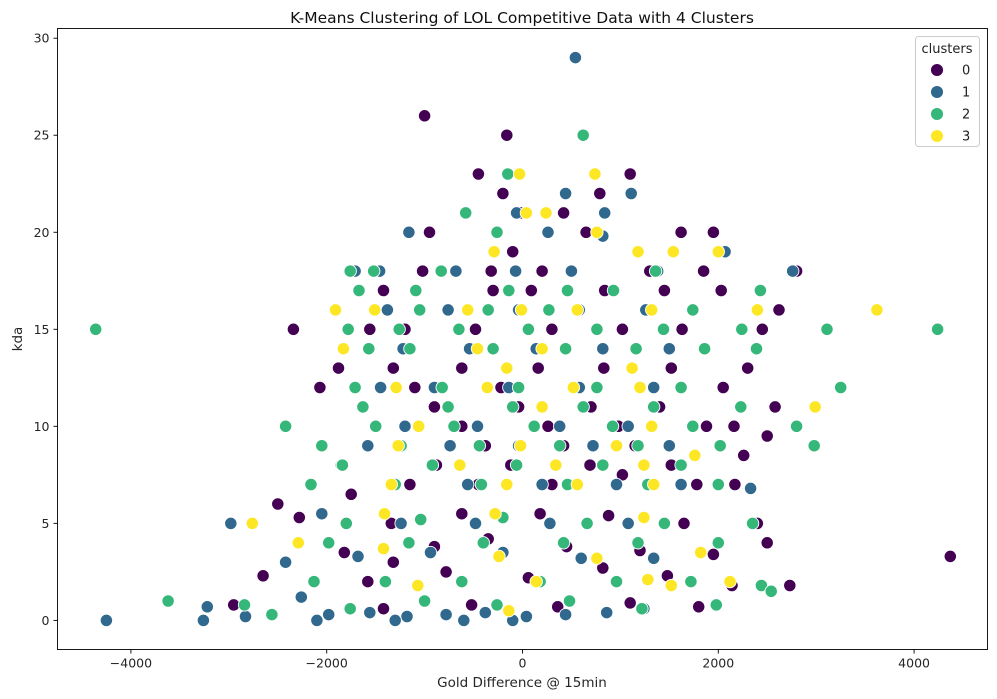 The image size is (997, 699). I want to click on y-tick-label: 10, so click(42, 426).